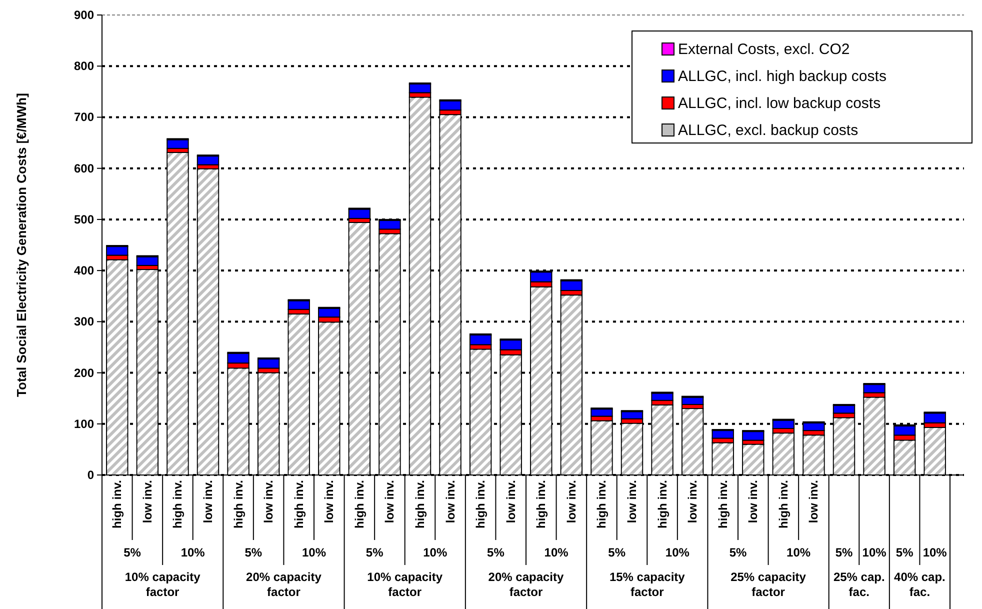 This screenshot has height=609, width=982. I want to click on y-tick-label: 400, so click(84, 271).